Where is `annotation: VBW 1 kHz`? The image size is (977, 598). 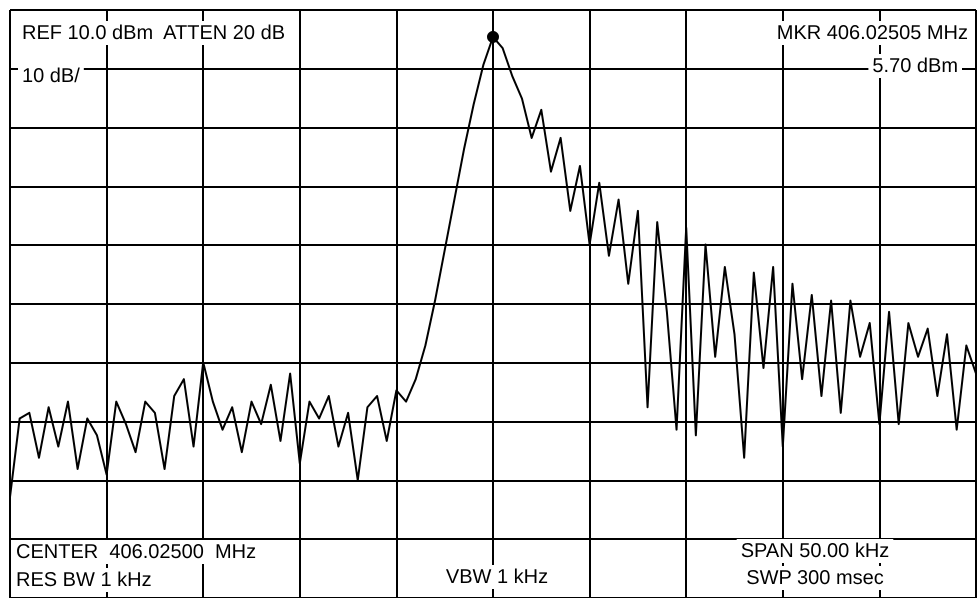
annotation: VBW 1 kHz is located at coordinates (497, 577).